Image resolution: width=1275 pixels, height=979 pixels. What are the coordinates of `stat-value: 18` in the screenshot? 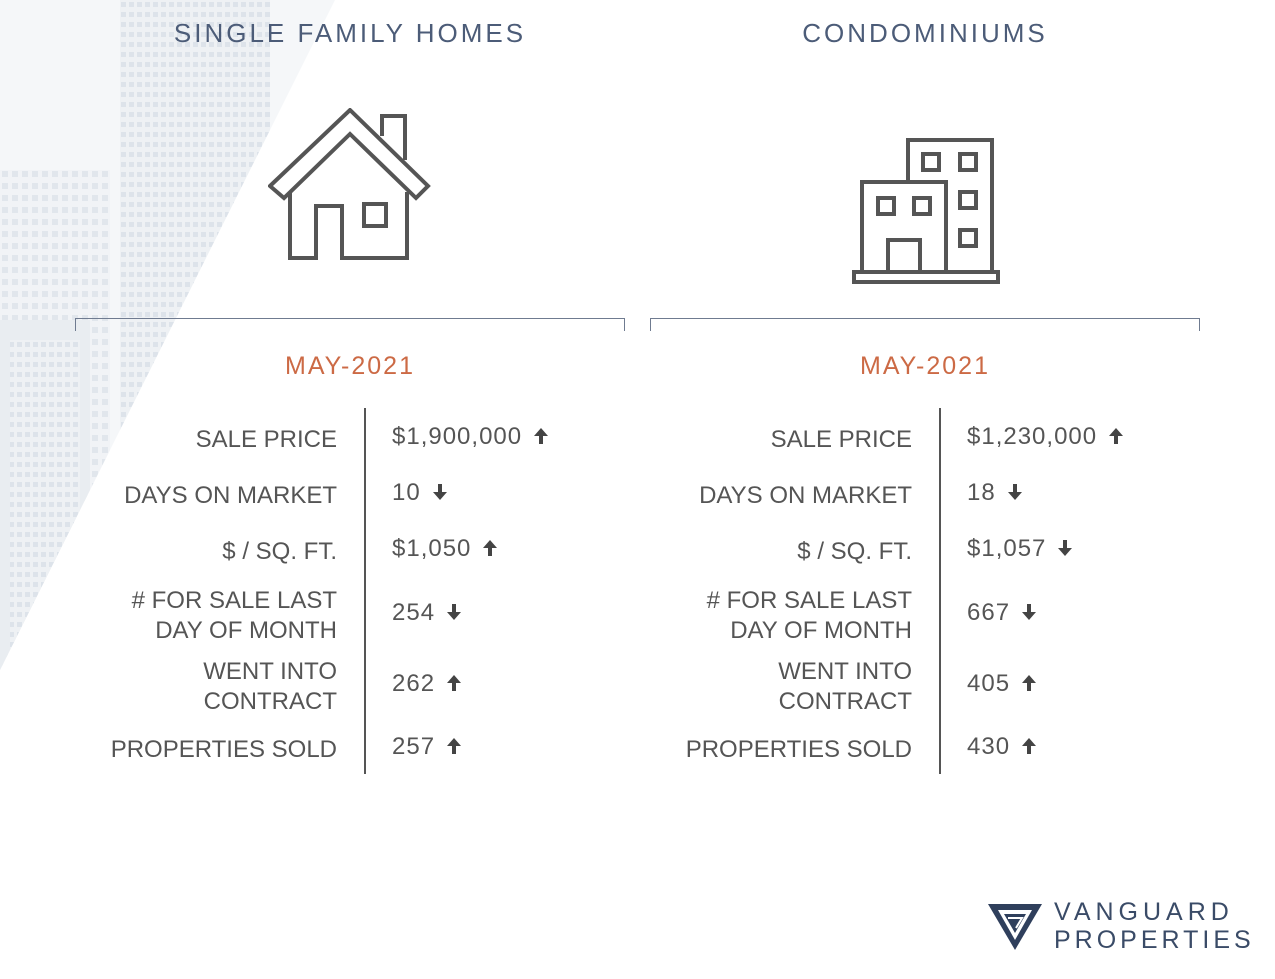 It's located at (995, 493).